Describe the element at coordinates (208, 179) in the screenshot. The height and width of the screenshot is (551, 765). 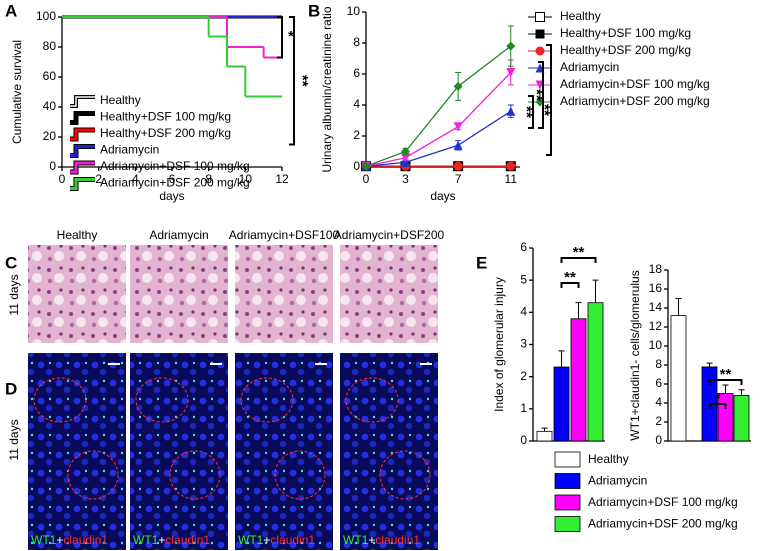
I see `x-tick-label: 8` at that location.